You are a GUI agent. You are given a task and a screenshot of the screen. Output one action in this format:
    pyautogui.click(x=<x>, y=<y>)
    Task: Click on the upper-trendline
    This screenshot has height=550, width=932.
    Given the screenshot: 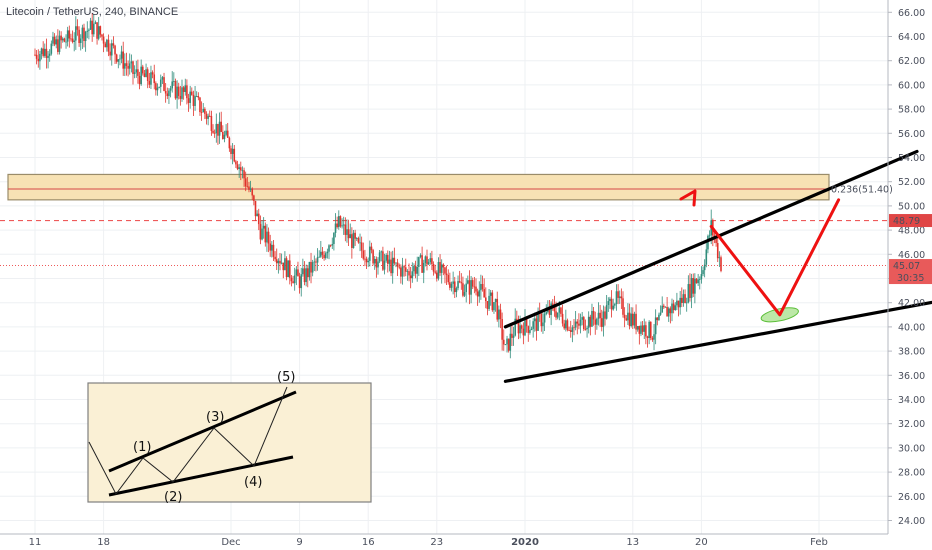 What is the action you would take?
    pyautogui.click(x=711, y=239)
    